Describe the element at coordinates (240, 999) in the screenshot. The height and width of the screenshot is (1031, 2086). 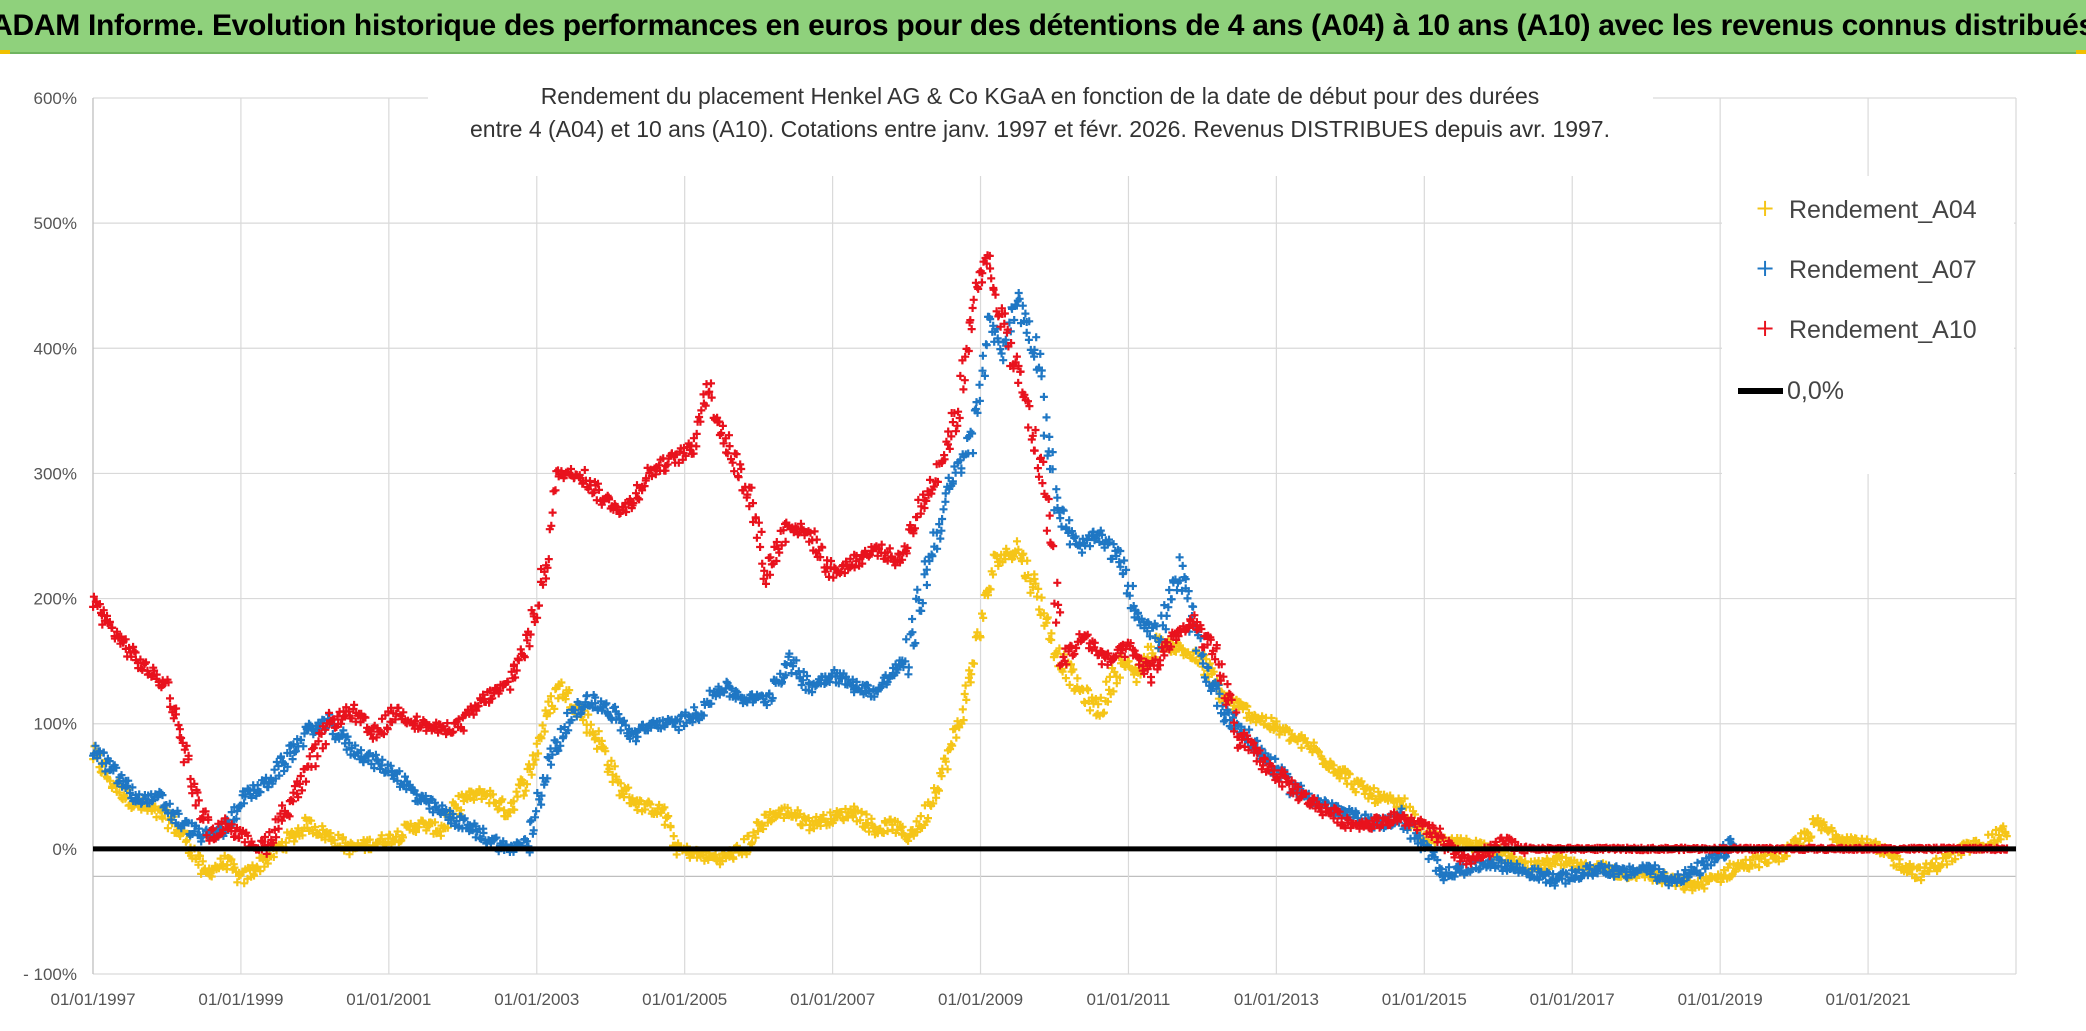
I see `x-tick-label: 01/01/1999` at that location.